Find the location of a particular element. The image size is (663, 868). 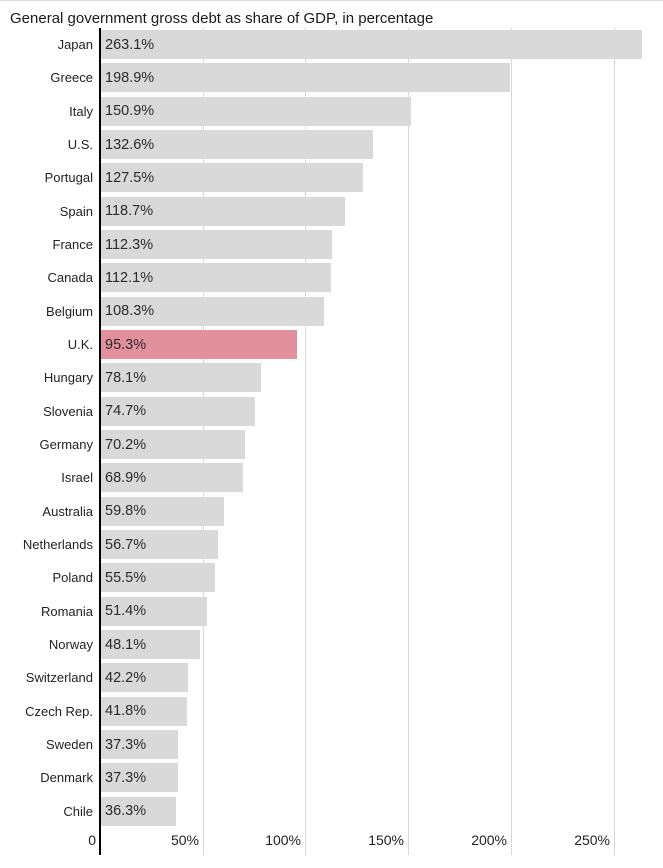

value-label: 198.9% is located at coordinates (130, 77).